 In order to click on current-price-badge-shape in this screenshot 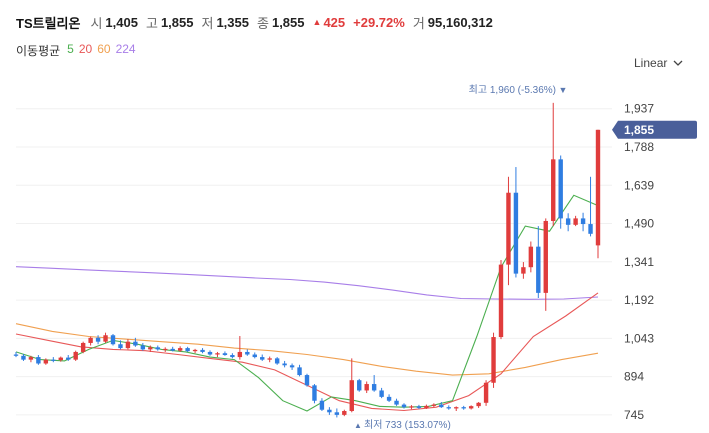, I will do `click(654, 129)`.